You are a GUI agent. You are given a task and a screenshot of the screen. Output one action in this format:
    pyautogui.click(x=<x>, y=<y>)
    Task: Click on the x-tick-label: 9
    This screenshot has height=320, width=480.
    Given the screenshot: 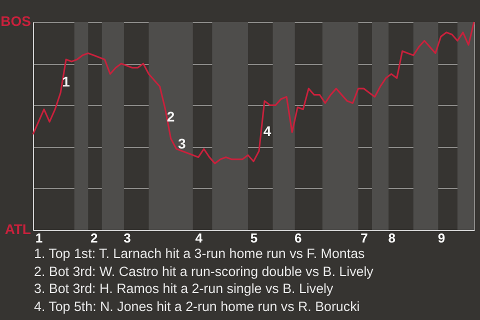 What is the action you would take?
    pyautogui.click(x=442, y=238)
    